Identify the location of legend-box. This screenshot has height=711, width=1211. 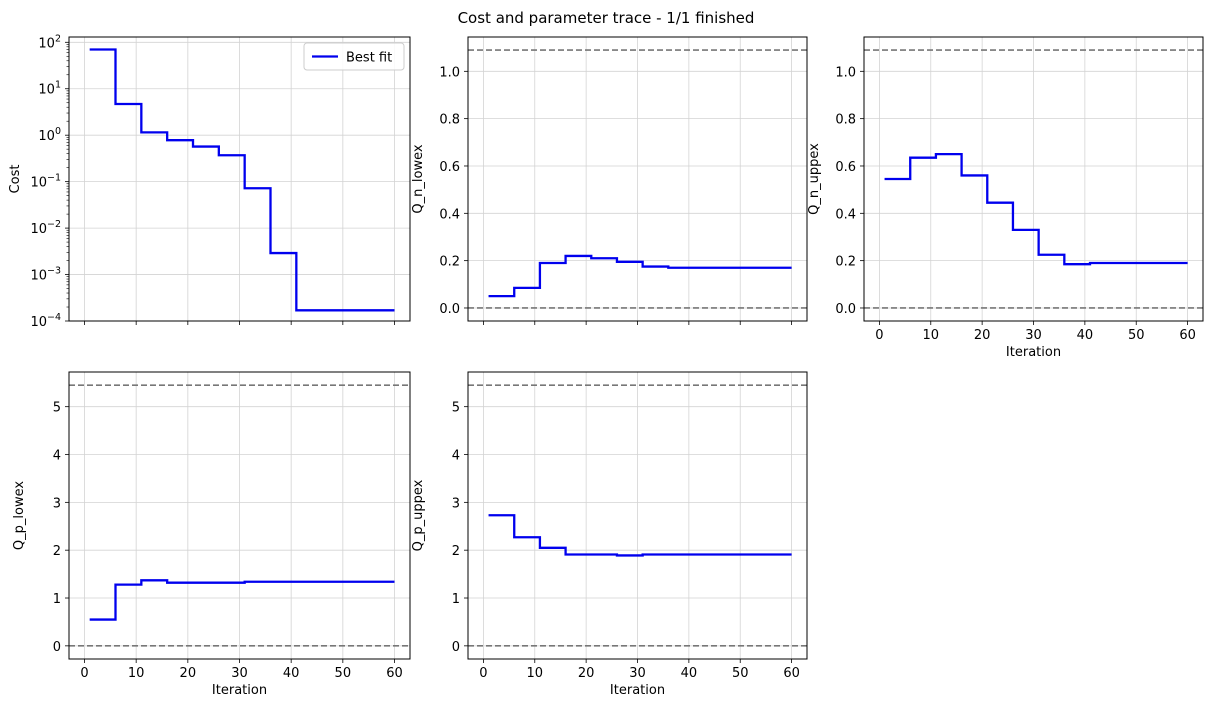
(354, 56).